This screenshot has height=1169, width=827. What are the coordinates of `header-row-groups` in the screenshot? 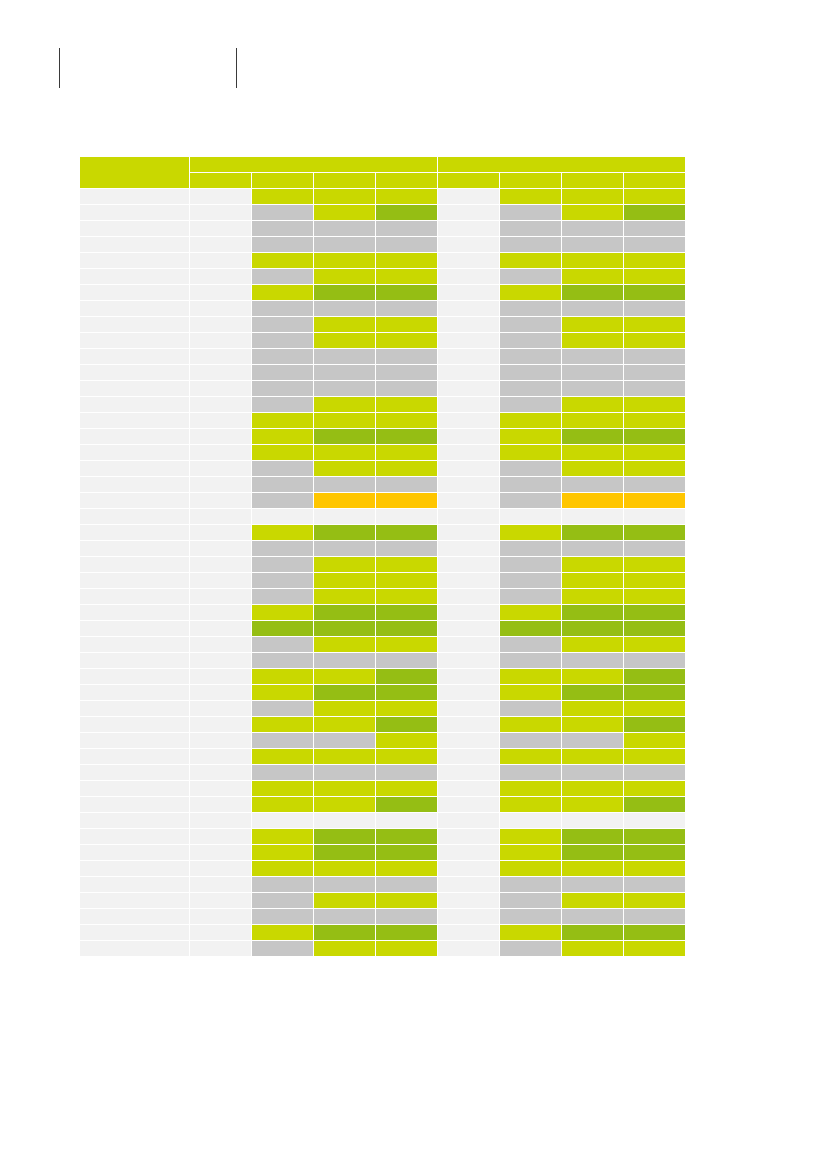 It's located at (382, 172).